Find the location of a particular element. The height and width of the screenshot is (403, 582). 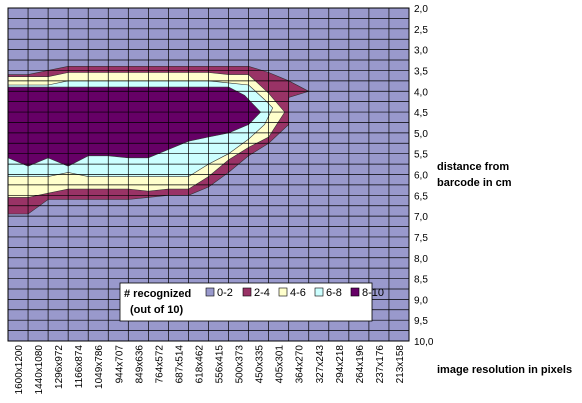

y-tick-label: 4,5 is located at coordinates (421, 113).